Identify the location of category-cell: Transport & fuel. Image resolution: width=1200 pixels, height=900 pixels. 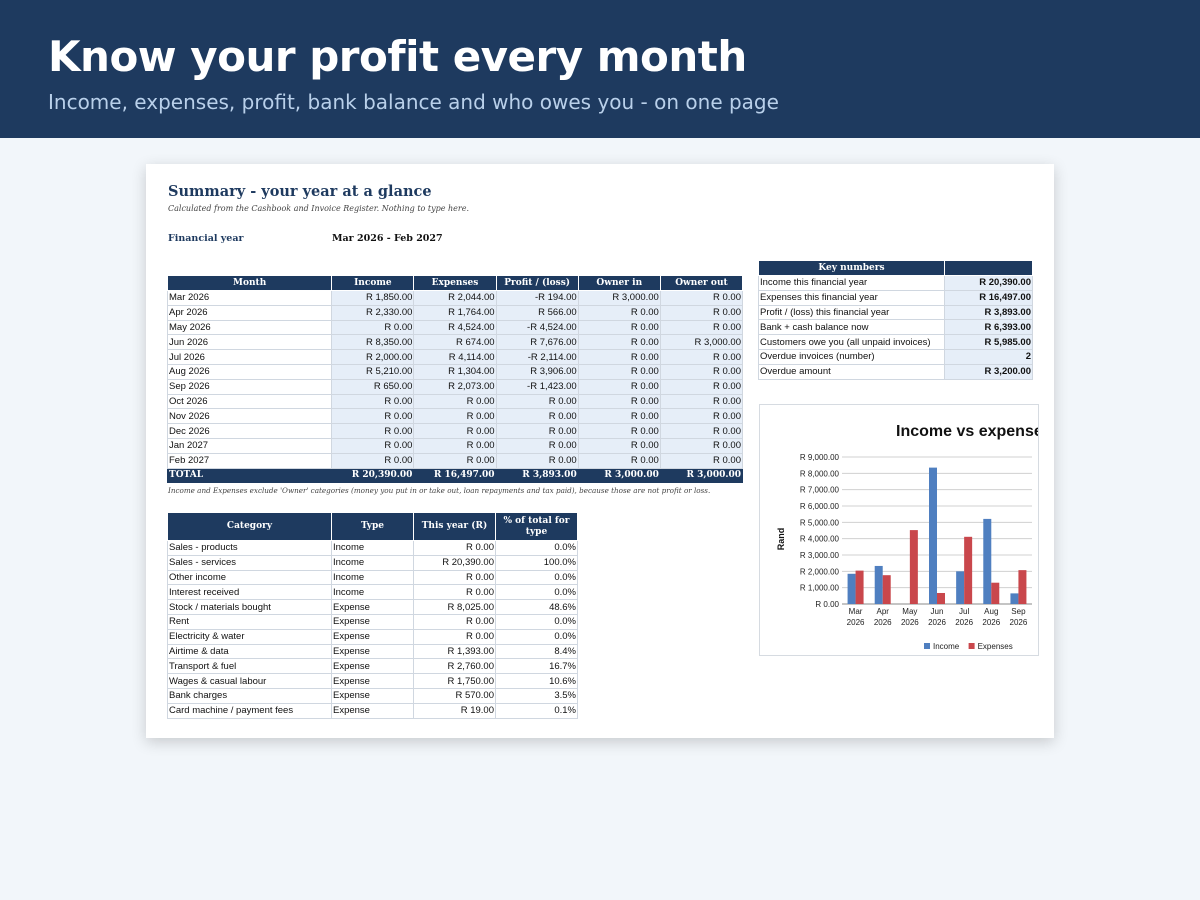
(250, 666).